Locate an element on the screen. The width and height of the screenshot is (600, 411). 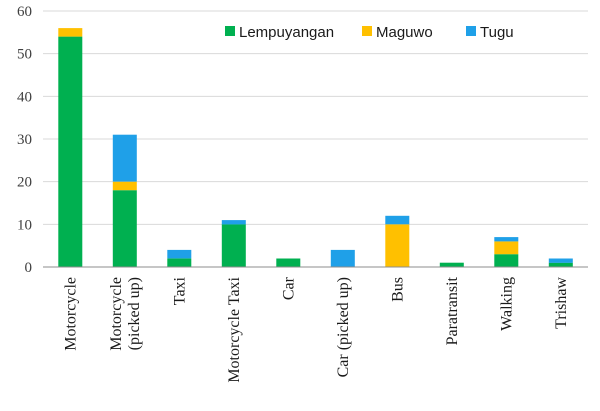
x-category-label: Walking is located at coordinates (506, 304).